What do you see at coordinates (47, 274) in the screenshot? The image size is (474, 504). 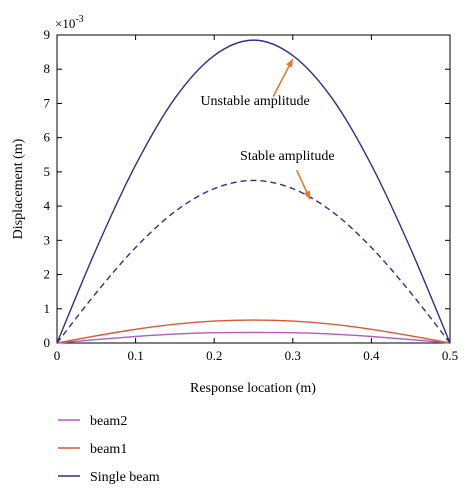 I see `y-tick-label: 2` at bounding box center [47, 274].